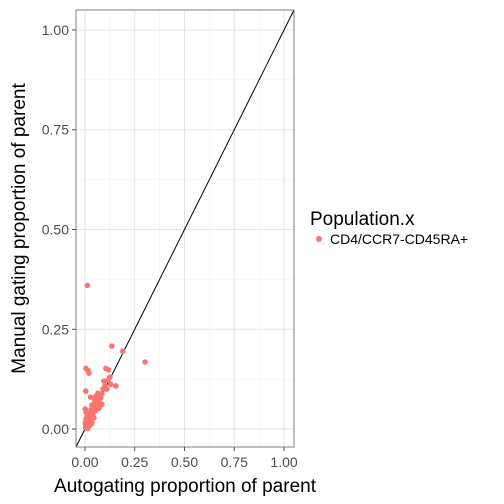  I want to click on x-tick-label: 0.00, so click(84, 462).